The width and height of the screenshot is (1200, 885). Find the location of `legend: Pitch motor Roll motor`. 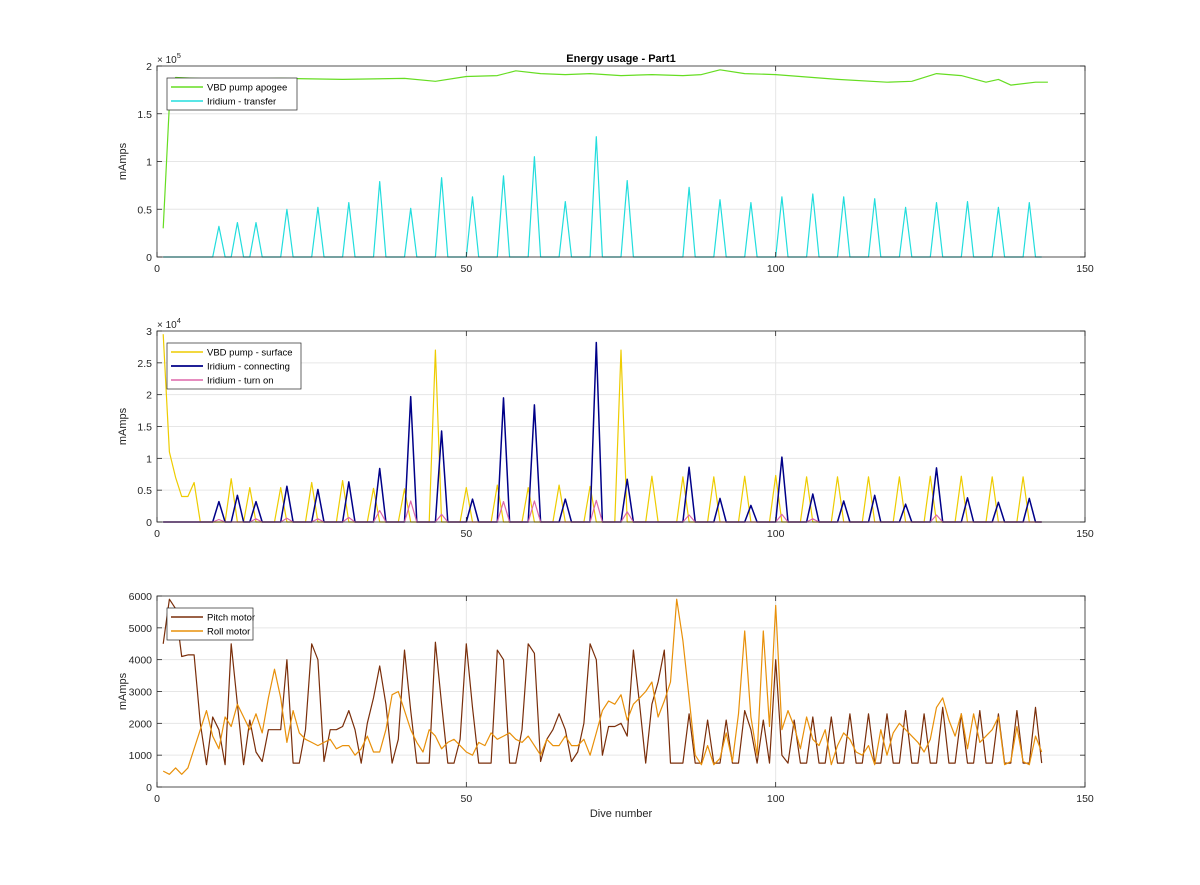

legend: Pitch motor Roll motor is located at coordinates (210, 624).